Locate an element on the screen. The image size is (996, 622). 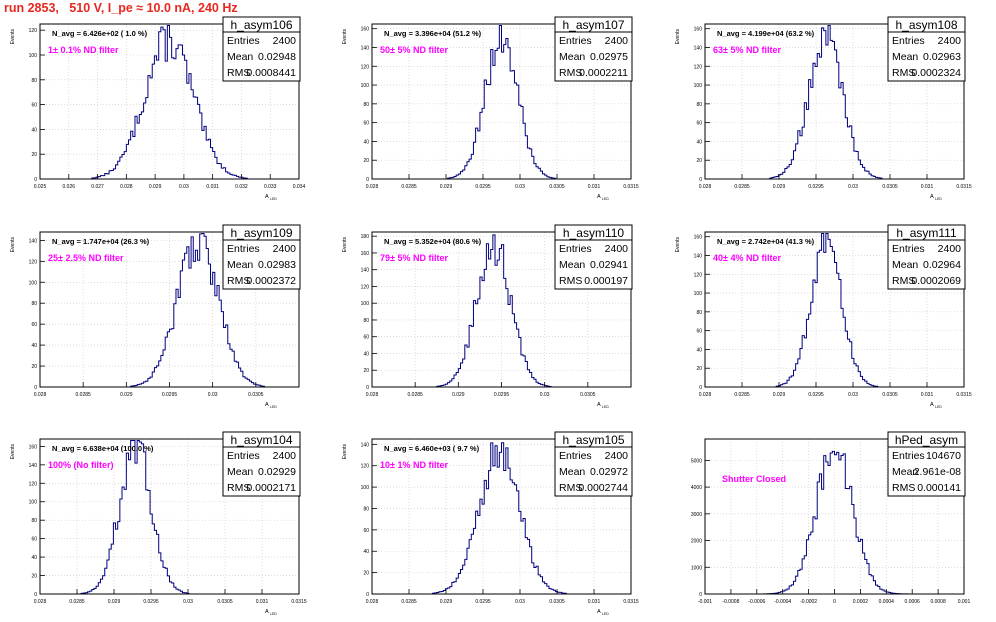
stats-value-mean: 0.02983 is located at coordinates (277, 265).